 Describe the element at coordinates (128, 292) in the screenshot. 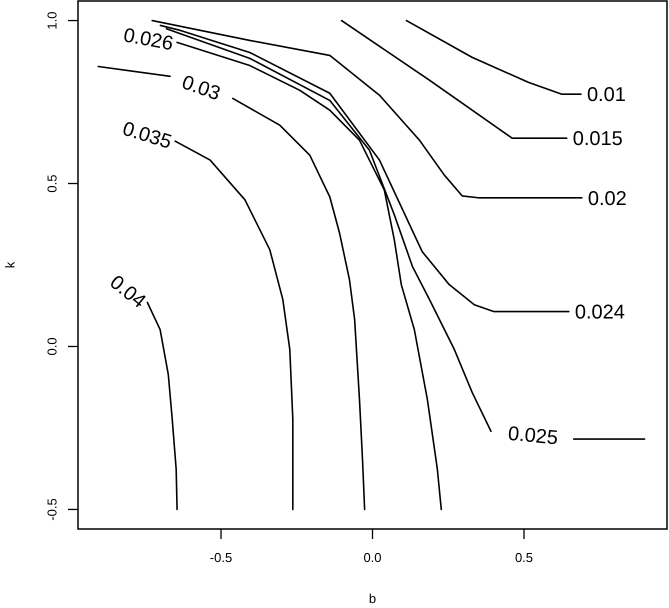

I see `text: 0.04` at that location.